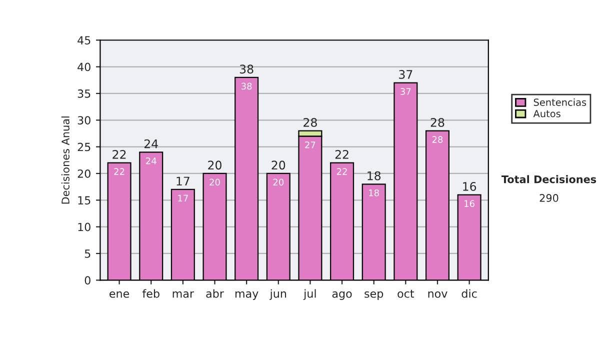 The image size is (600, 340). I want to click on total-label: 17, so click(183, 181).